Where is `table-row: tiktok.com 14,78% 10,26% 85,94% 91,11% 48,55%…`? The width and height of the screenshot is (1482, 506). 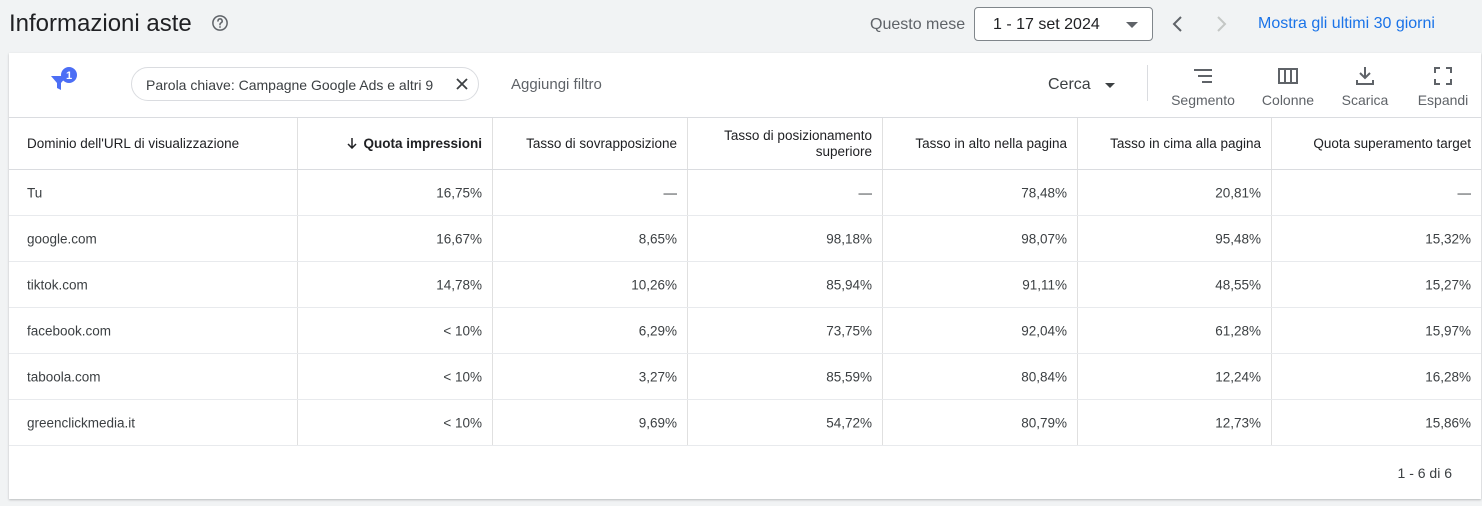 table-row: tiktok.com 14,78% 10,26% 85,94% 91,11% 48,55%… is located at coordinates (745, 285).